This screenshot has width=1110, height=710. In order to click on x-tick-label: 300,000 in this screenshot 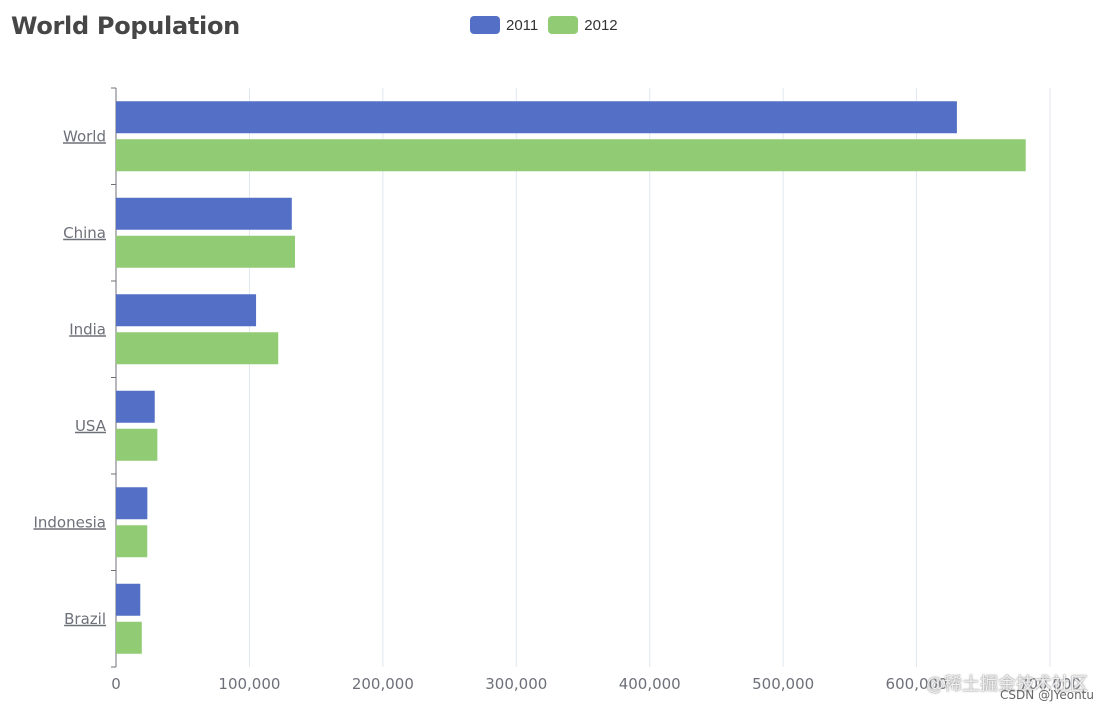, I will do `click(516, 684)`.